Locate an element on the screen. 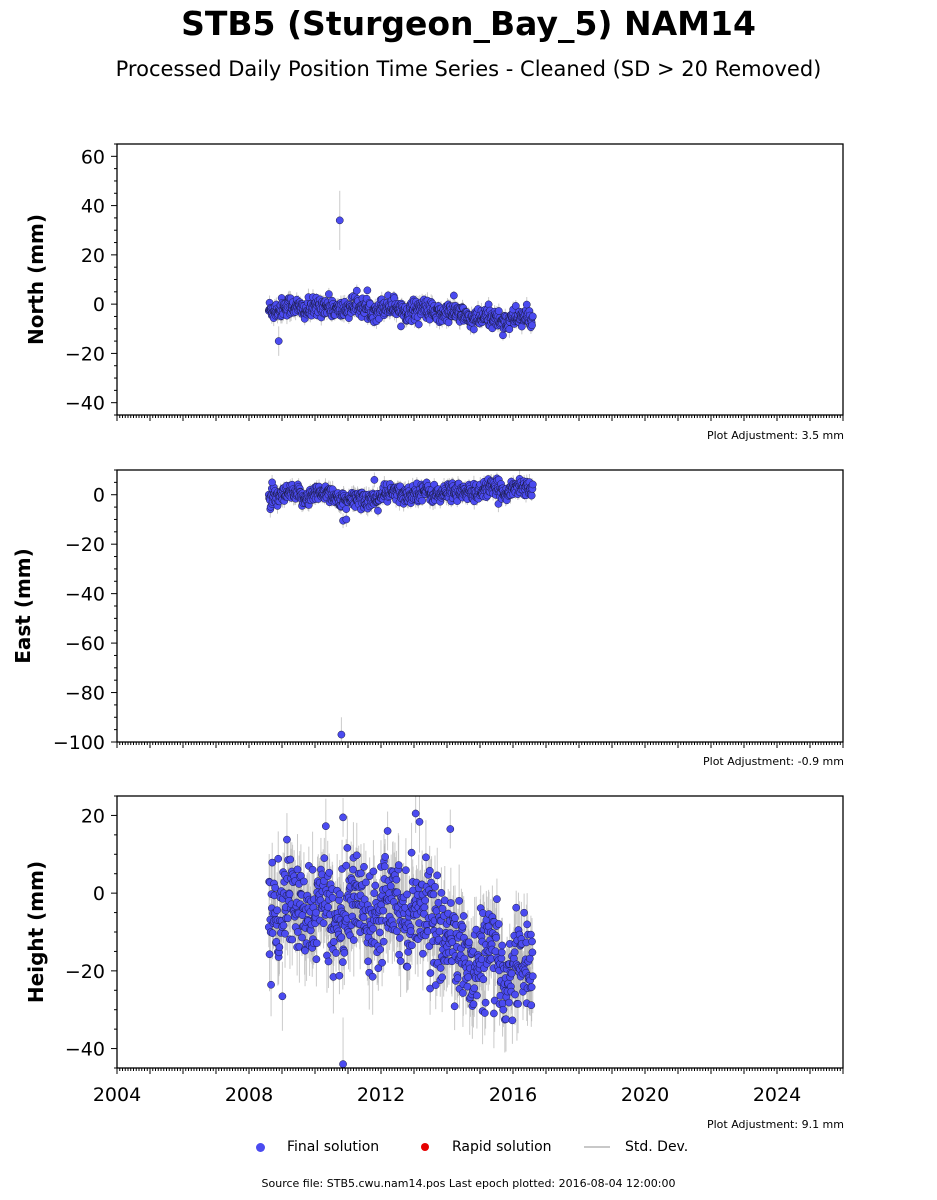 The width and height of the screenshot is (937, 1200). y-tick-label: 60 is located at coordinates (93, 157).